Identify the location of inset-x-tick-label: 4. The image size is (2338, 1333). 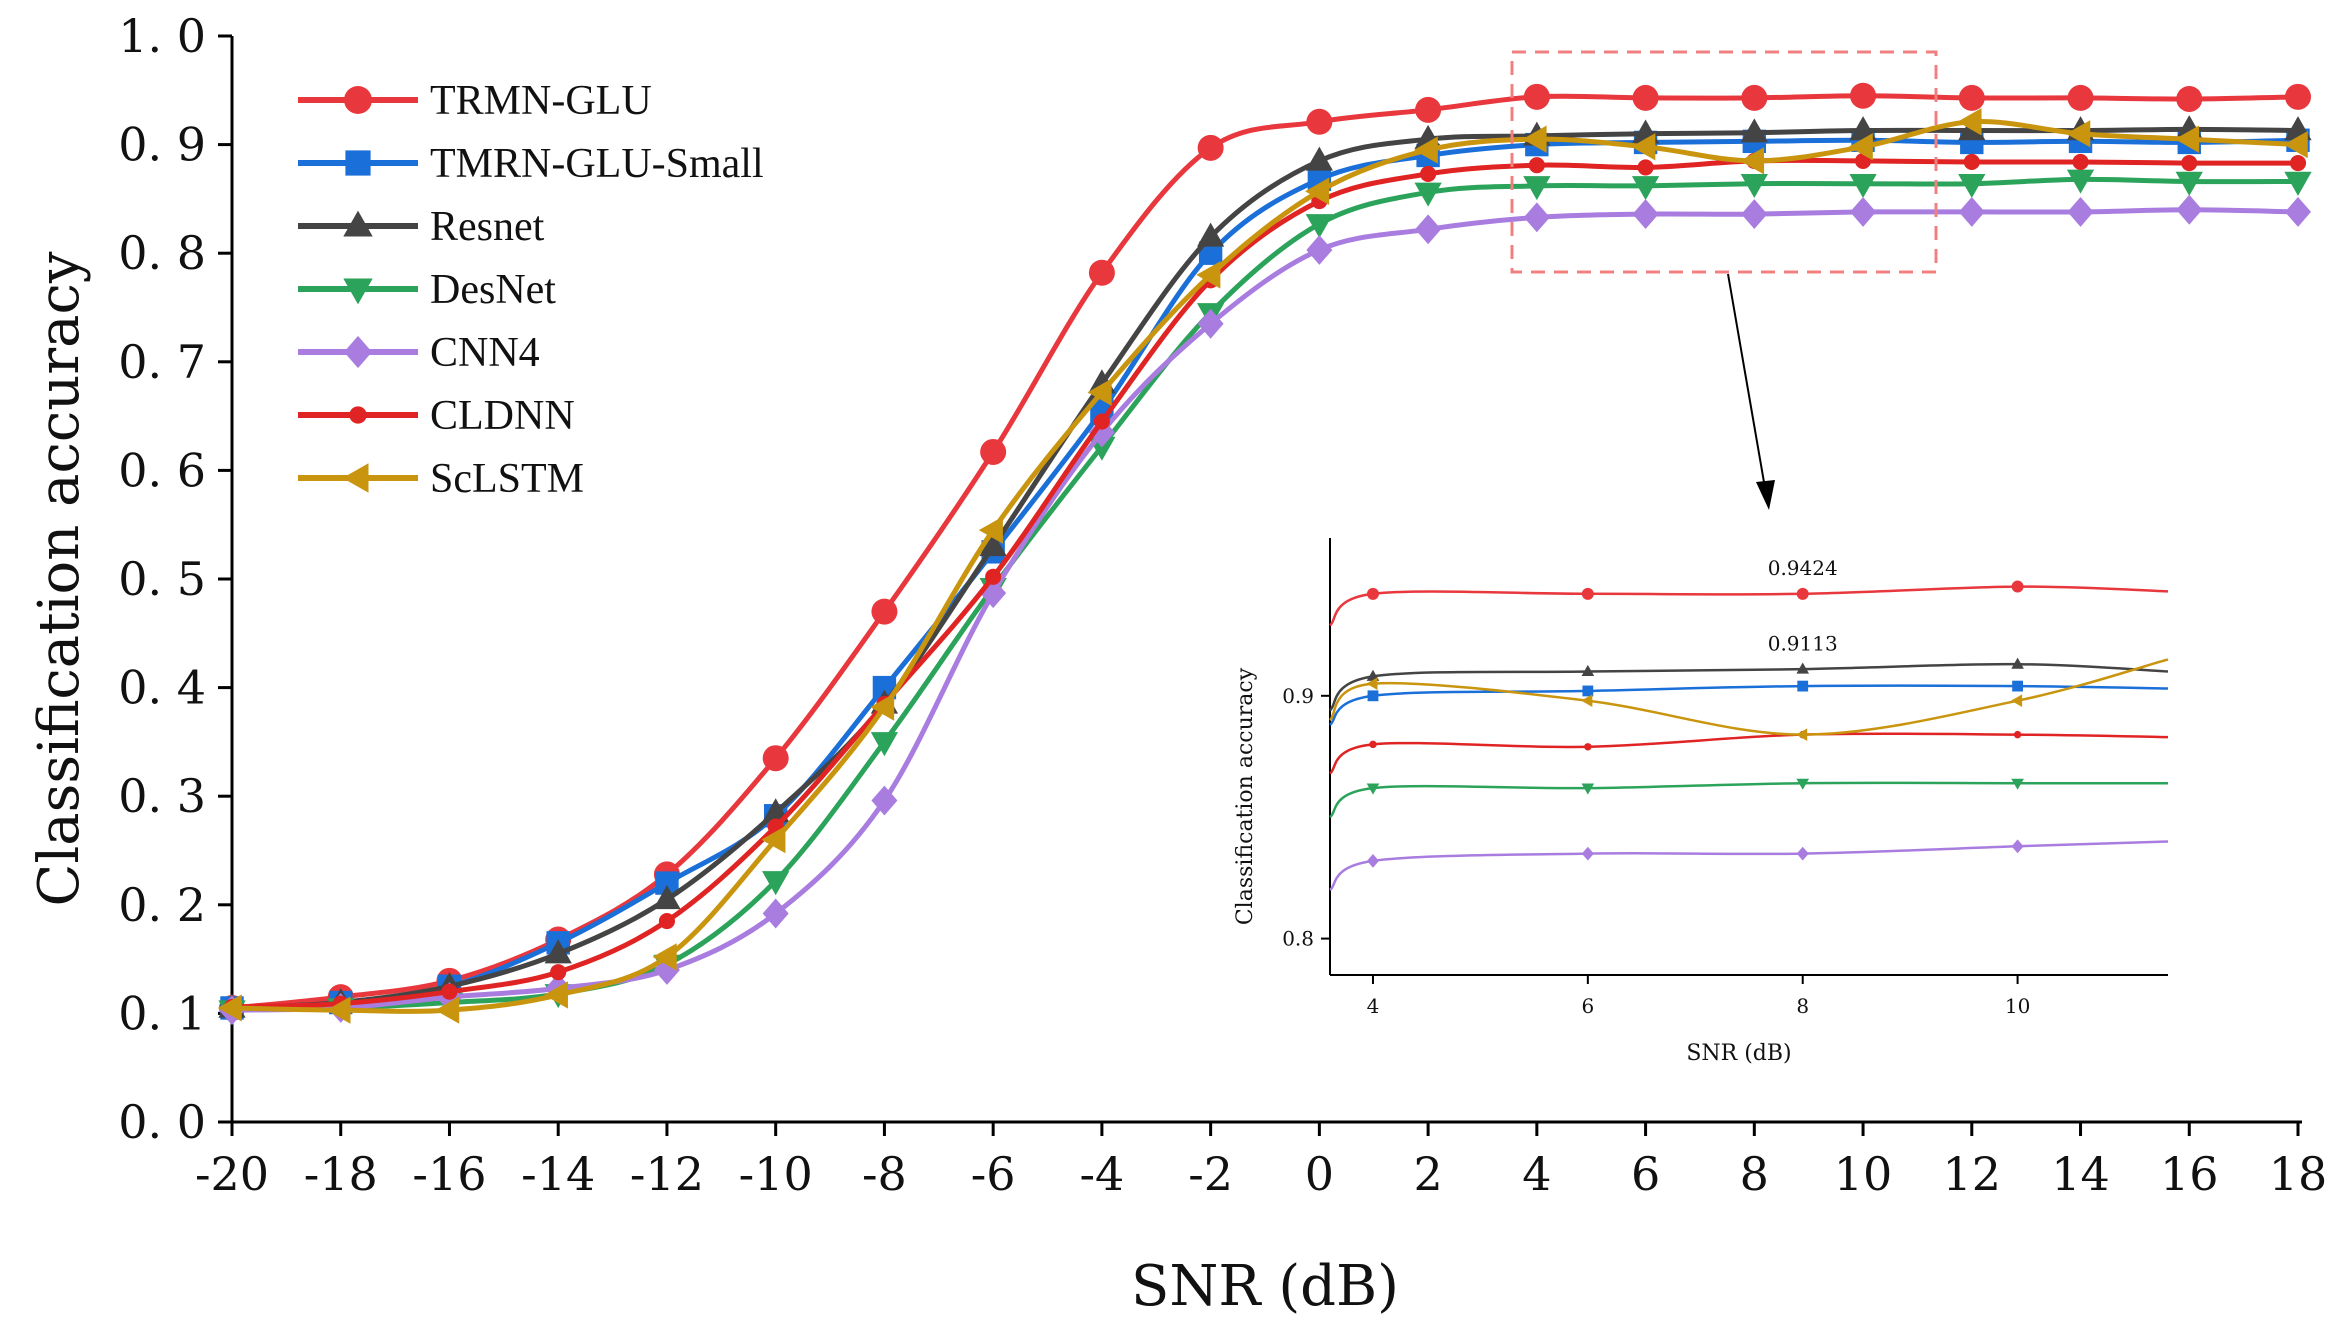
(1373, 1006).